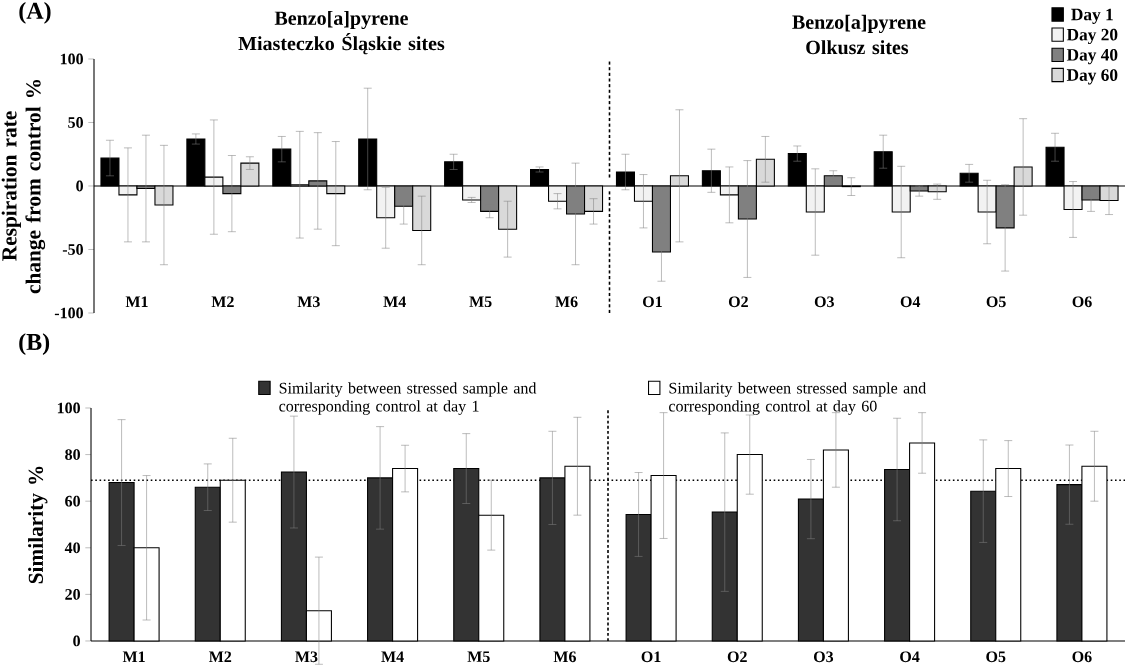  Describe the element at coordinates (34, 344) in the screenshot. I see `chart-title: (B)` at that location.